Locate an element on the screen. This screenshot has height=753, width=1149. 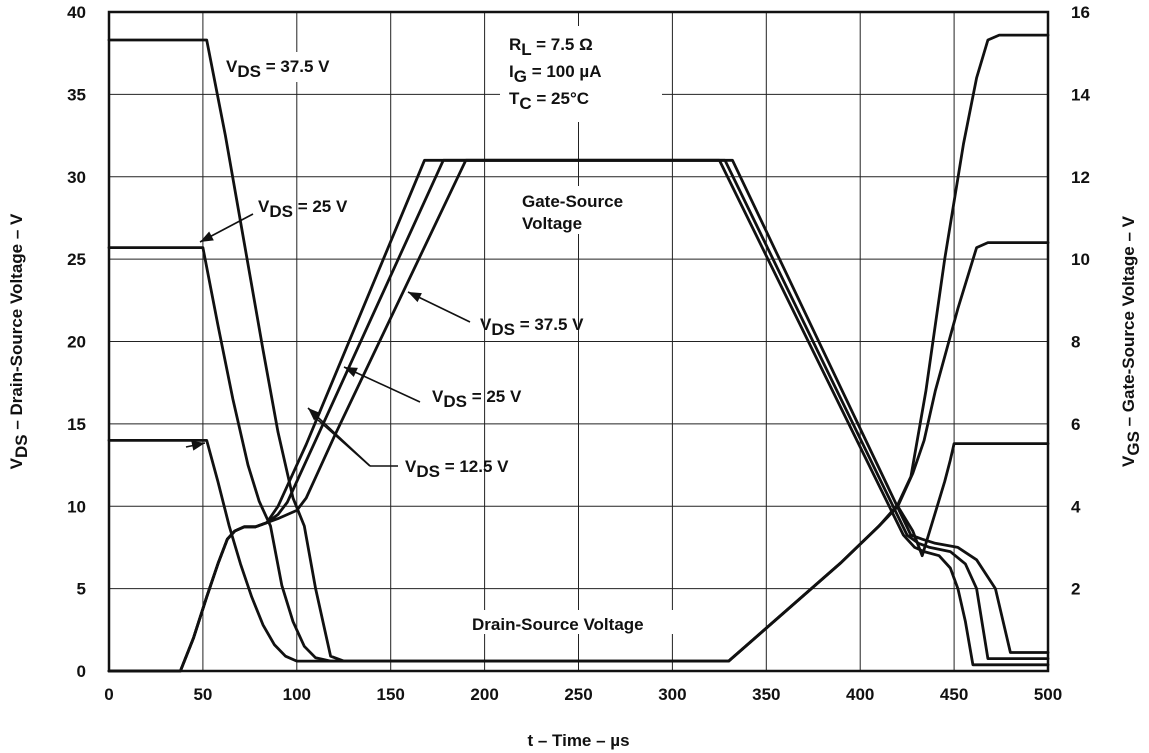
gate-source-label: Gate-Source is located at coordinates (572, 201).